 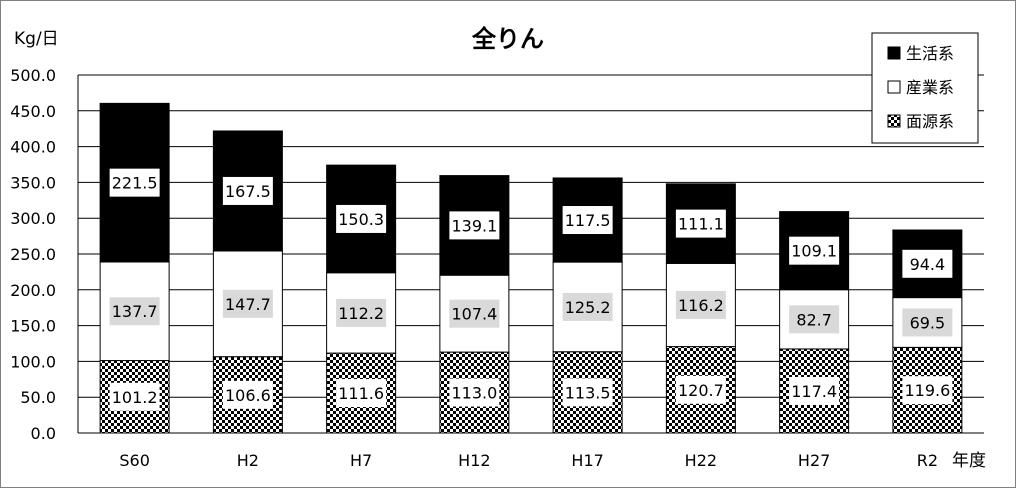 I want to click on x-tick-label: H27, so click(x=814, y=460).